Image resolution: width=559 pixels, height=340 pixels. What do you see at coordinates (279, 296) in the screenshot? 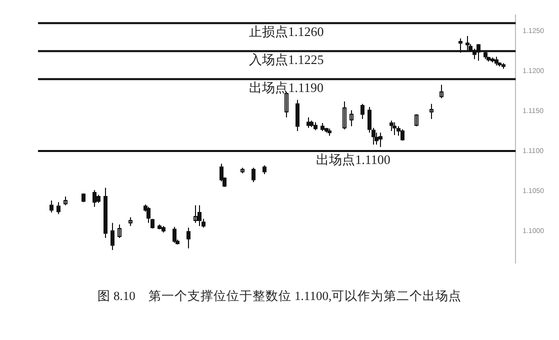
I see `caption: 图 8.10 第一个支撑位位于整数位 1.1100,可以作为第二个出场点` at bounding box center [279, 296].